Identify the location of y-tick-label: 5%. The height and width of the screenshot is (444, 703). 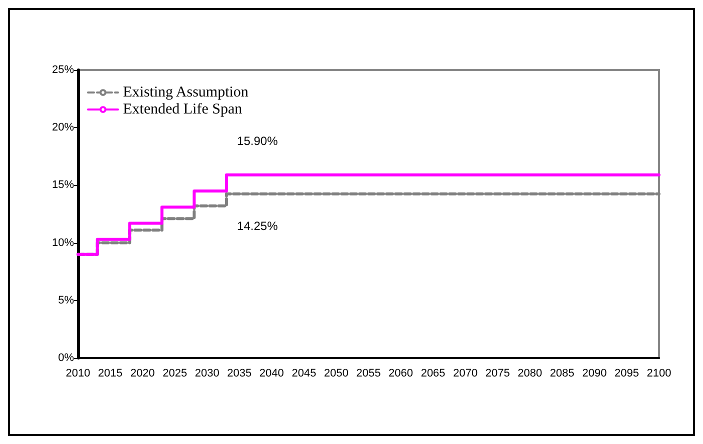
(66, 300).